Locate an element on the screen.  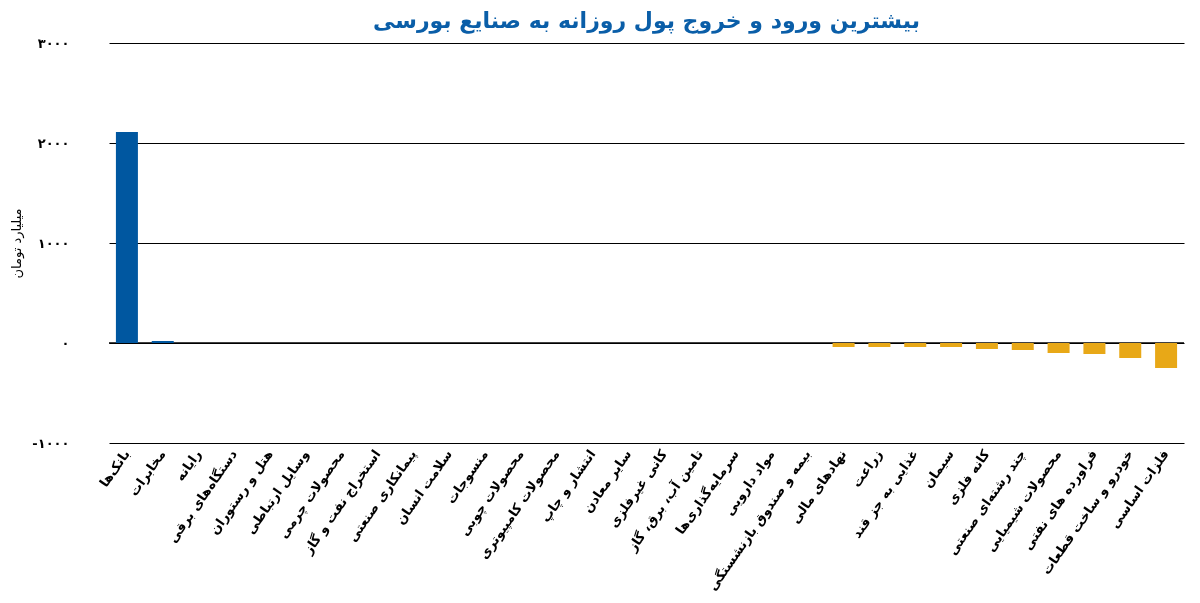
y-tick-label: ۲۰۰۰ is located at coordinates (53, 143).